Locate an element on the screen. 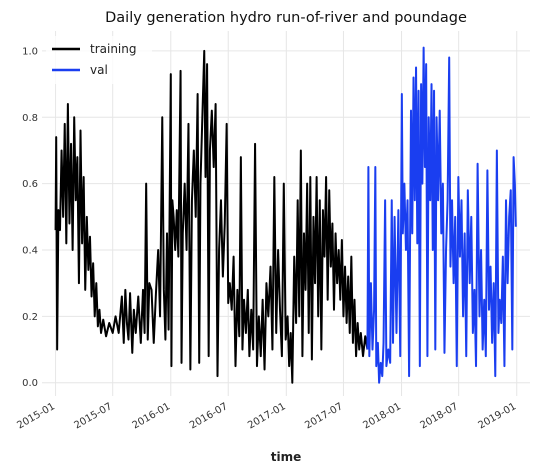 This screenshot has width=544, height=474. legend: training val is located at coordinates (99, 60).